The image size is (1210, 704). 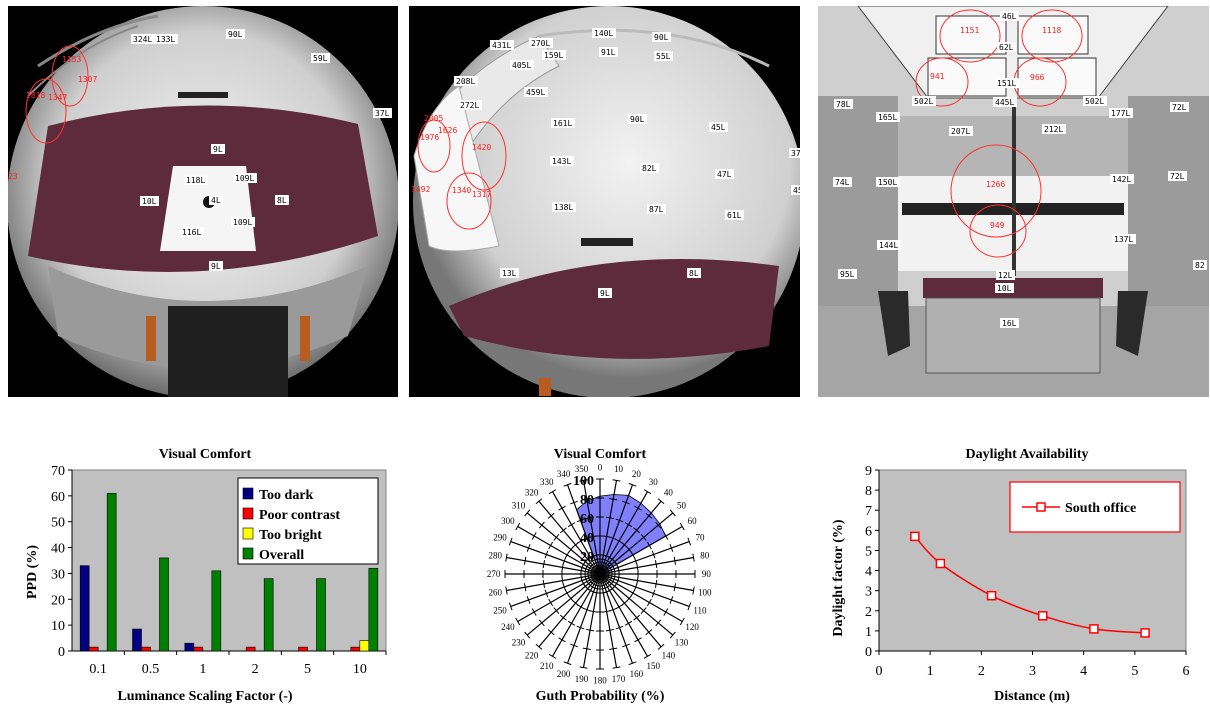 I want to click on angle-label: 0, so click(x=600, y=468).